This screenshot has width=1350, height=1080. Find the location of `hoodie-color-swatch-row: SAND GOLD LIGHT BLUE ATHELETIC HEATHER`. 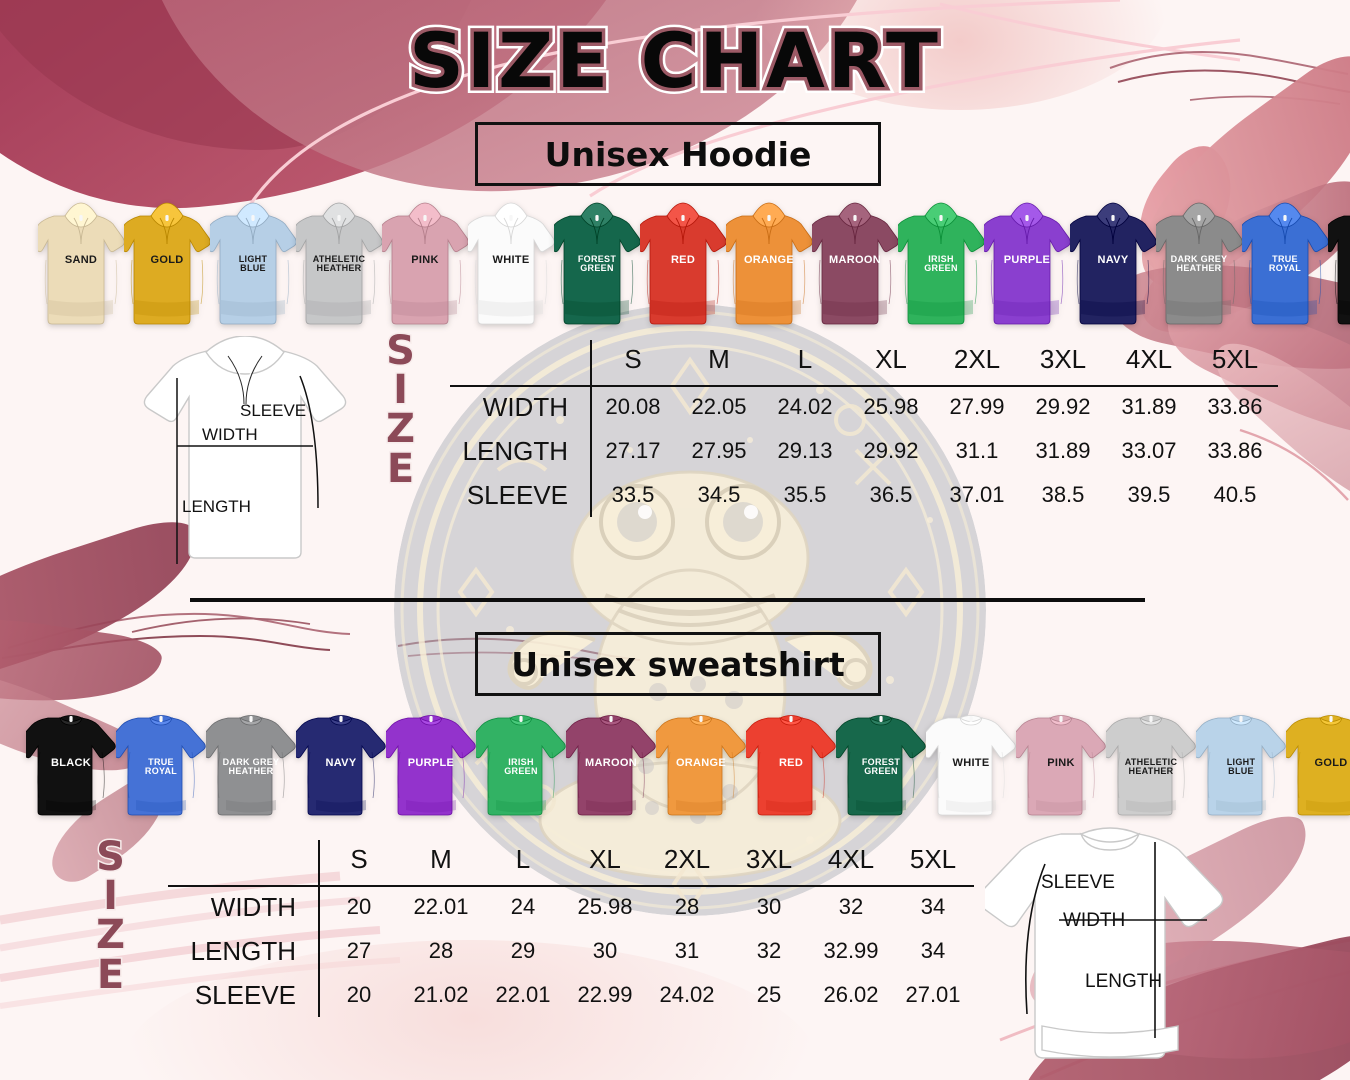

hoodie-color-swatch-row: SAND GOLD LIGHT BLUE ATHELETIC HEATHER is located at coordinates (694, 261).